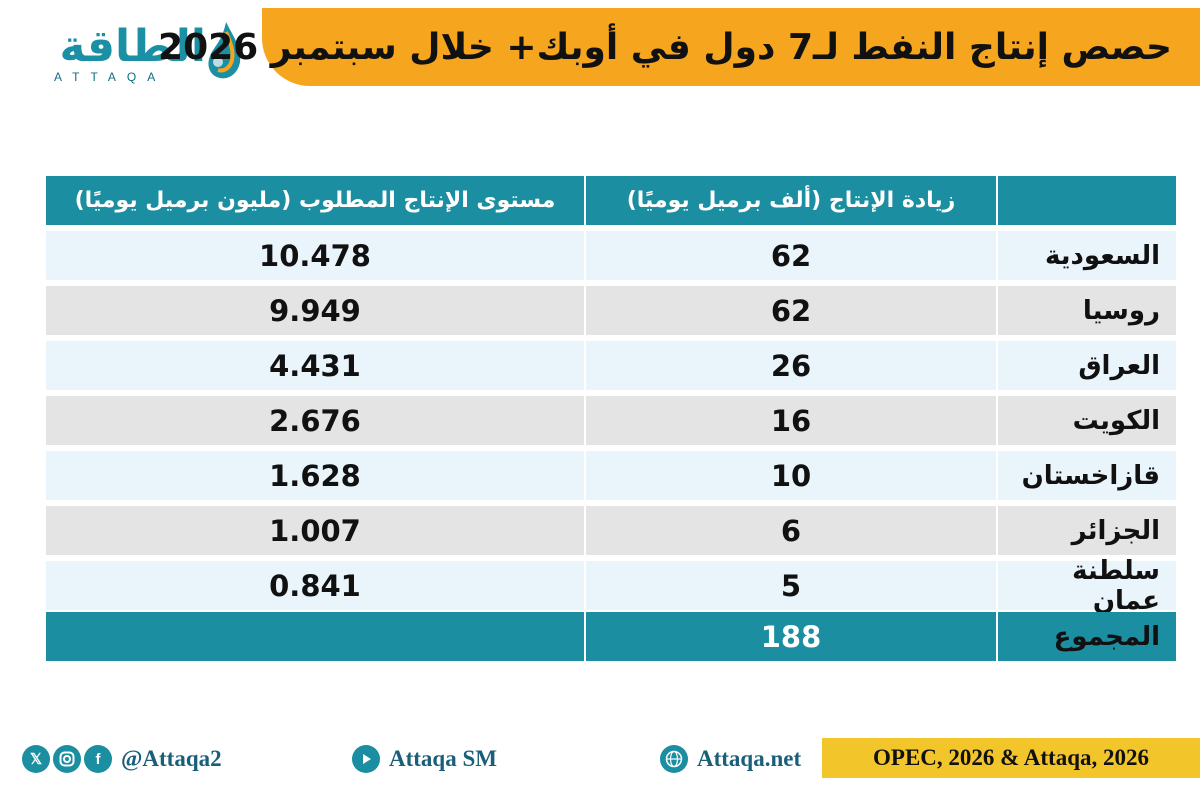  What do you see at coordinates (315, 475) in the screenshot?
I see `required-level-cell: 1.628` at bounding box center [315, 475].